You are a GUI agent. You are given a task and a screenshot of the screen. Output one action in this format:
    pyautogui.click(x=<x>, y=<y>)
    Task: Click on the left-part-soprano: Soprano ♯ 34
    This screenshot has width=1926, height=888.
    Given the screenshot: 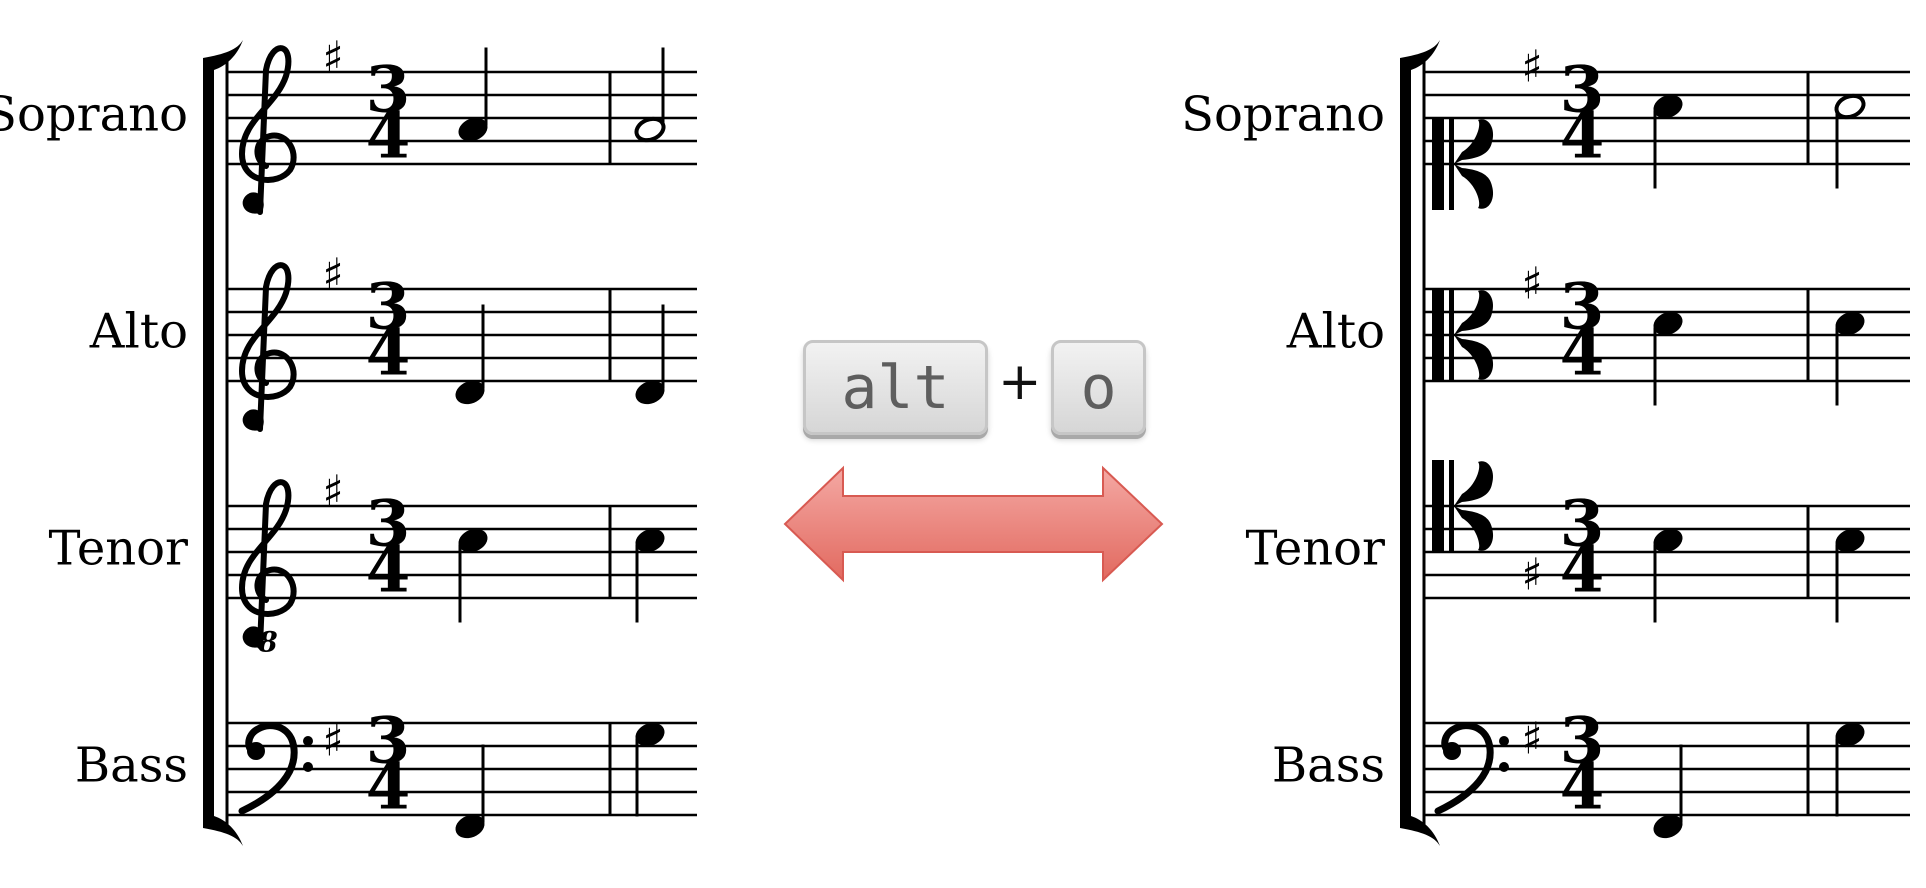 What is the action you would take?
    pyautogui.click(x=348, y=124)
    